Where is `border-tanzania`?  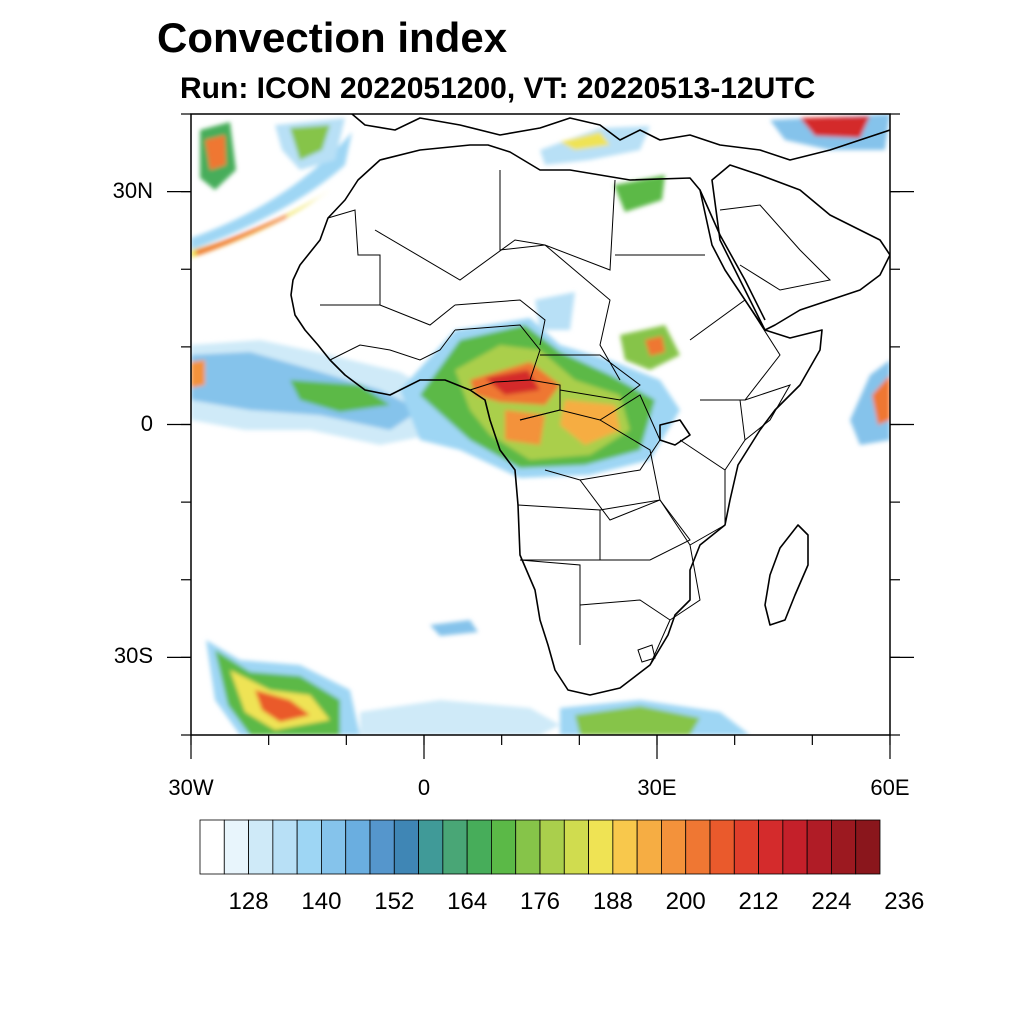
border-tanzania is located at coordinates (692, 492).